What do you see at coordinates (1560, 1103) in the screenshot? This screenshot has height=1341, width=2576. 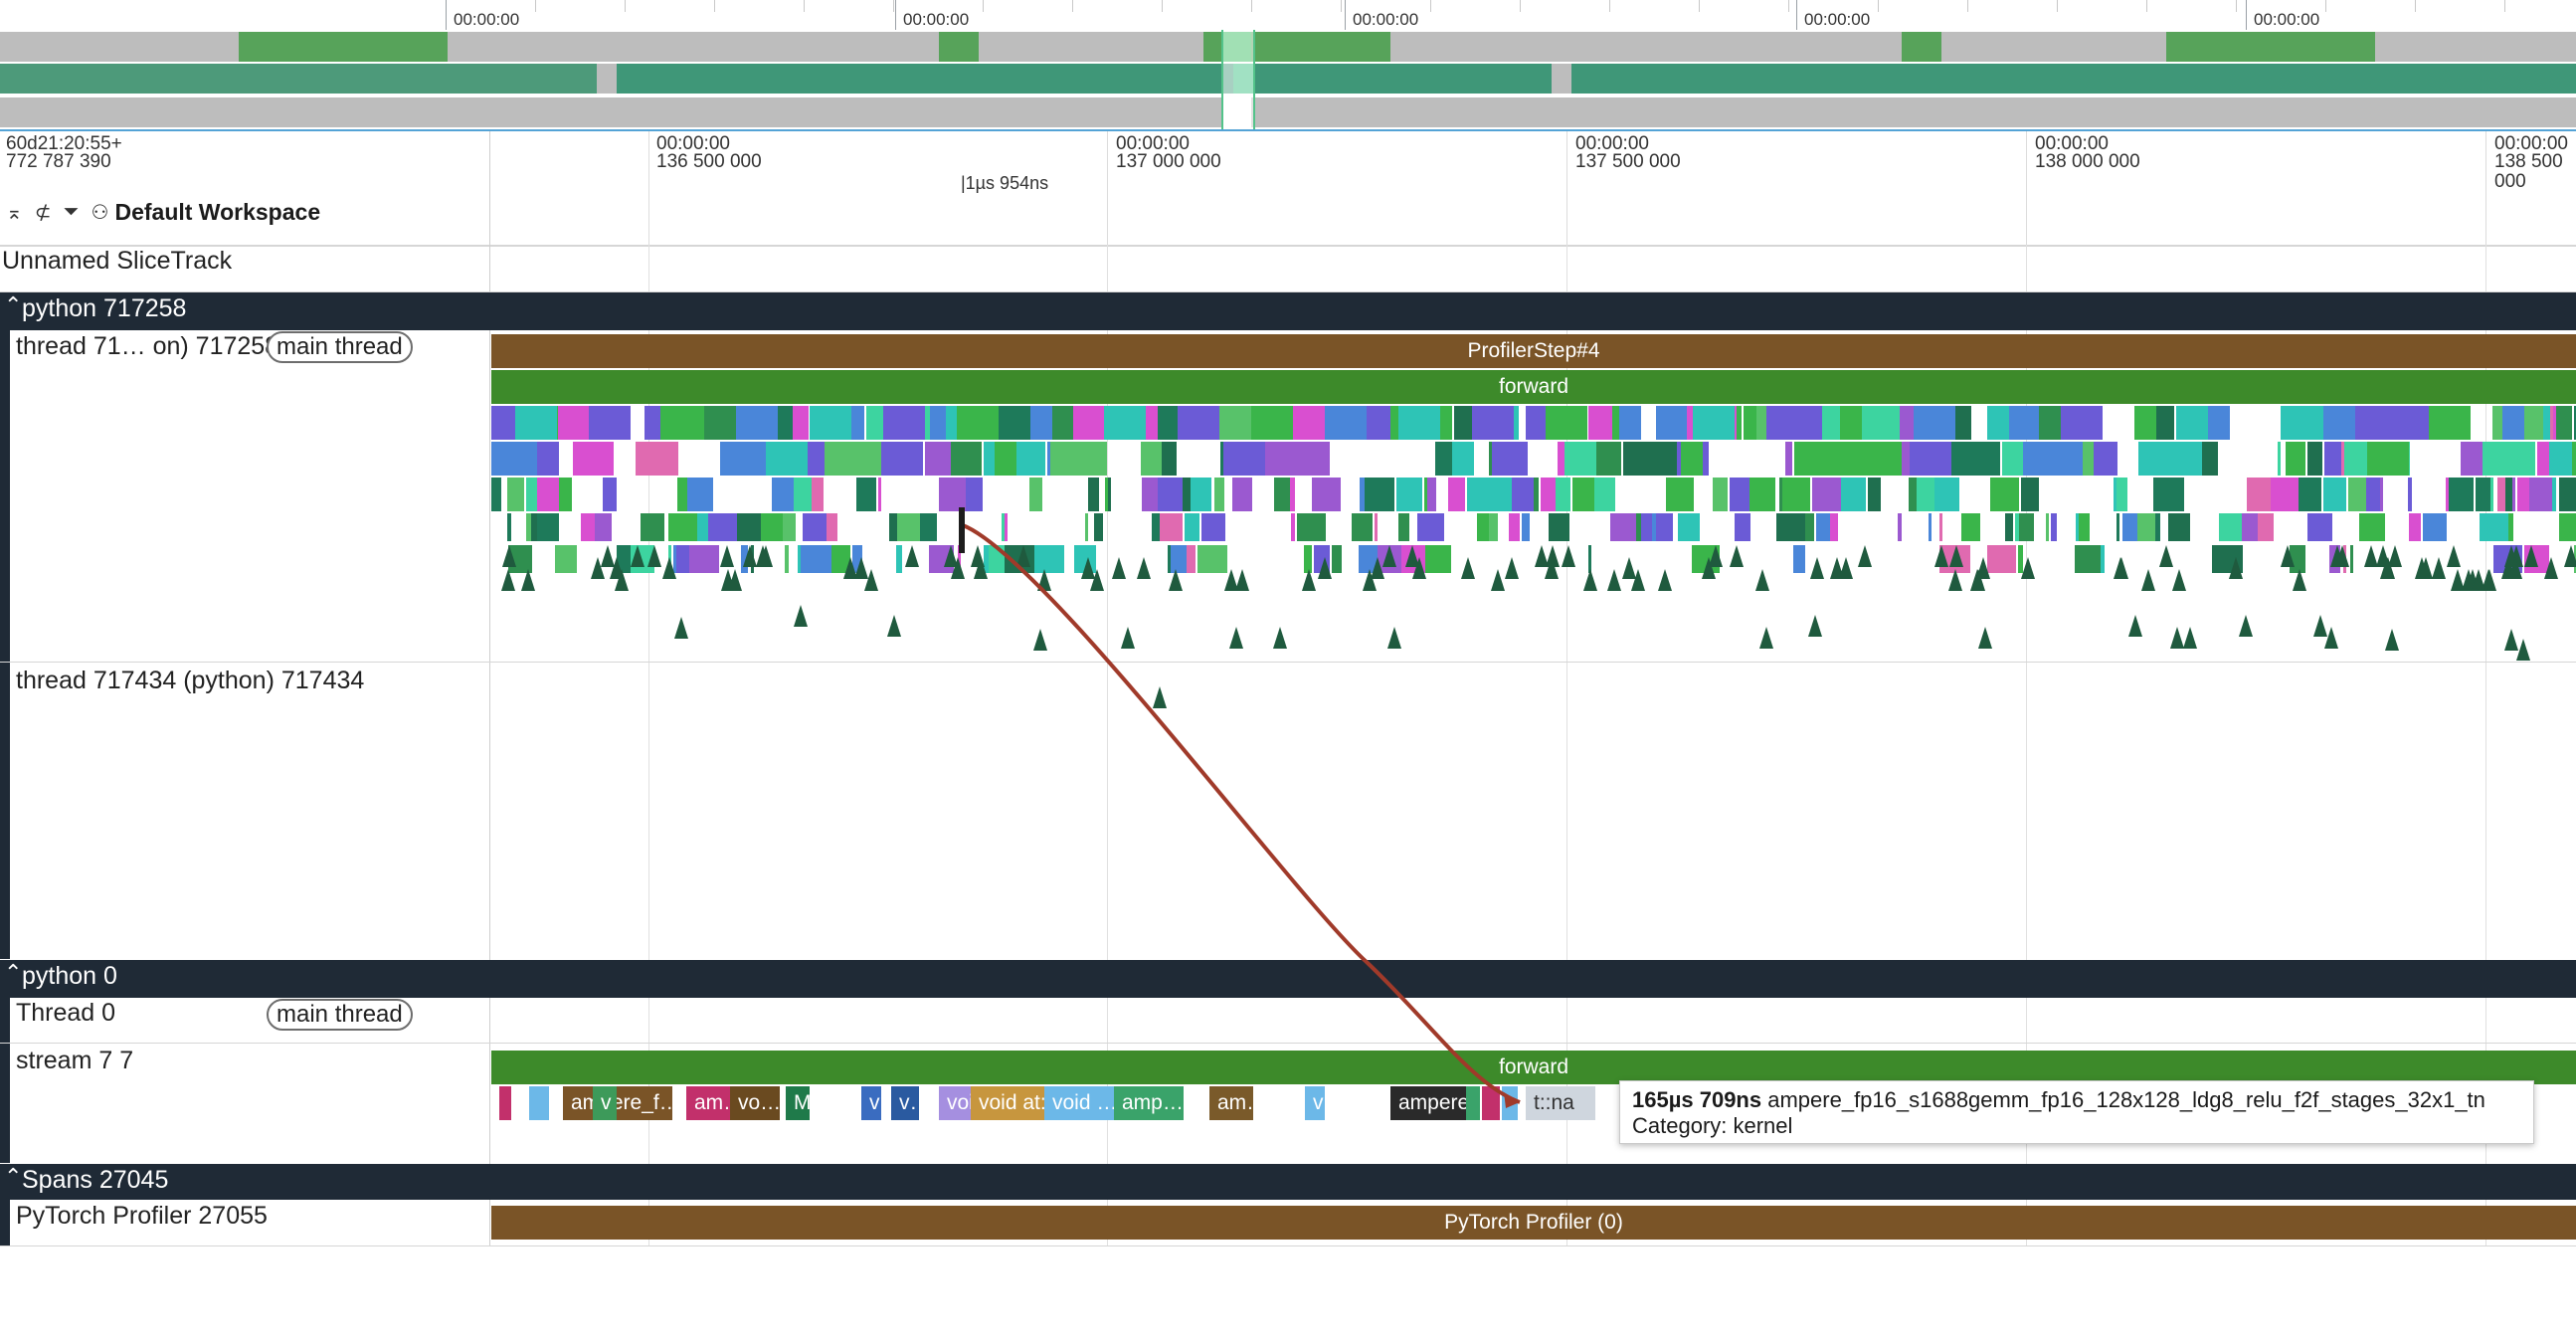 I see `kernel-slice: t::na` at bounding box center [1560, 1103].